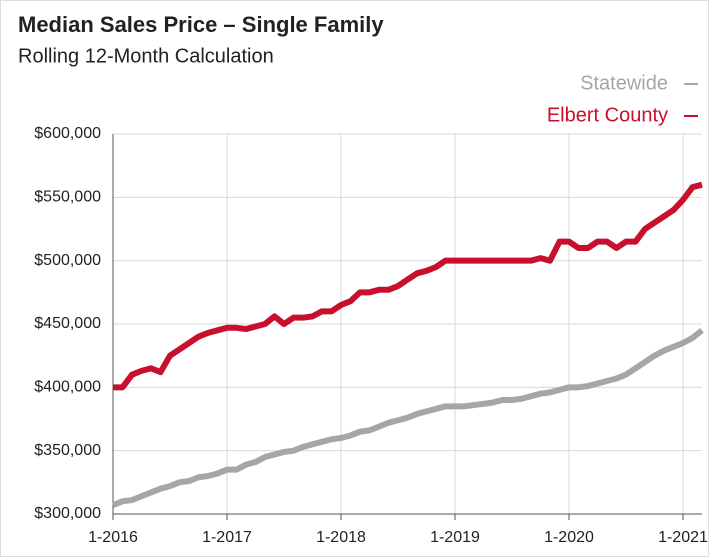 This screenshot has width=709, height=557. I want to click on y-tick-label: $450,000, so click(67, 323).